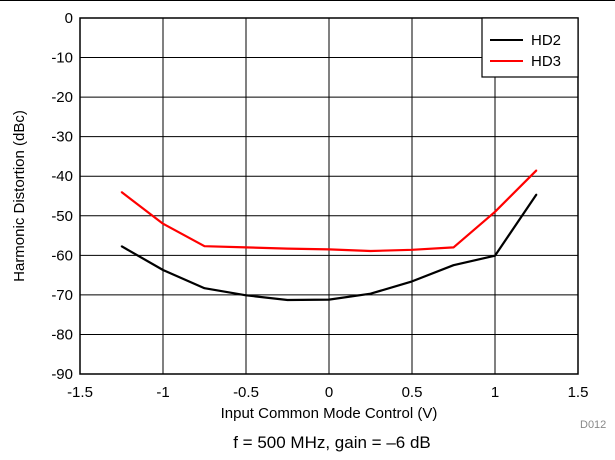  I want to click on x-tick-label: -0.5, so click(246, 392).